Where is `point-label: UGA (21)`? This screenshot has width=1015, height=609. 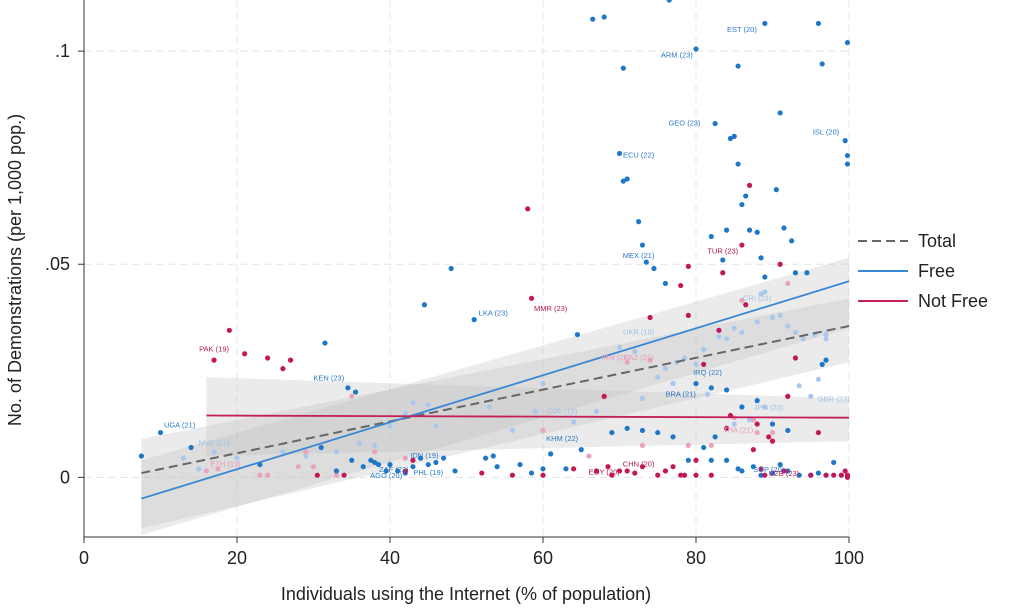 point-label: UGA (21) is located at coordinates (180, 424).